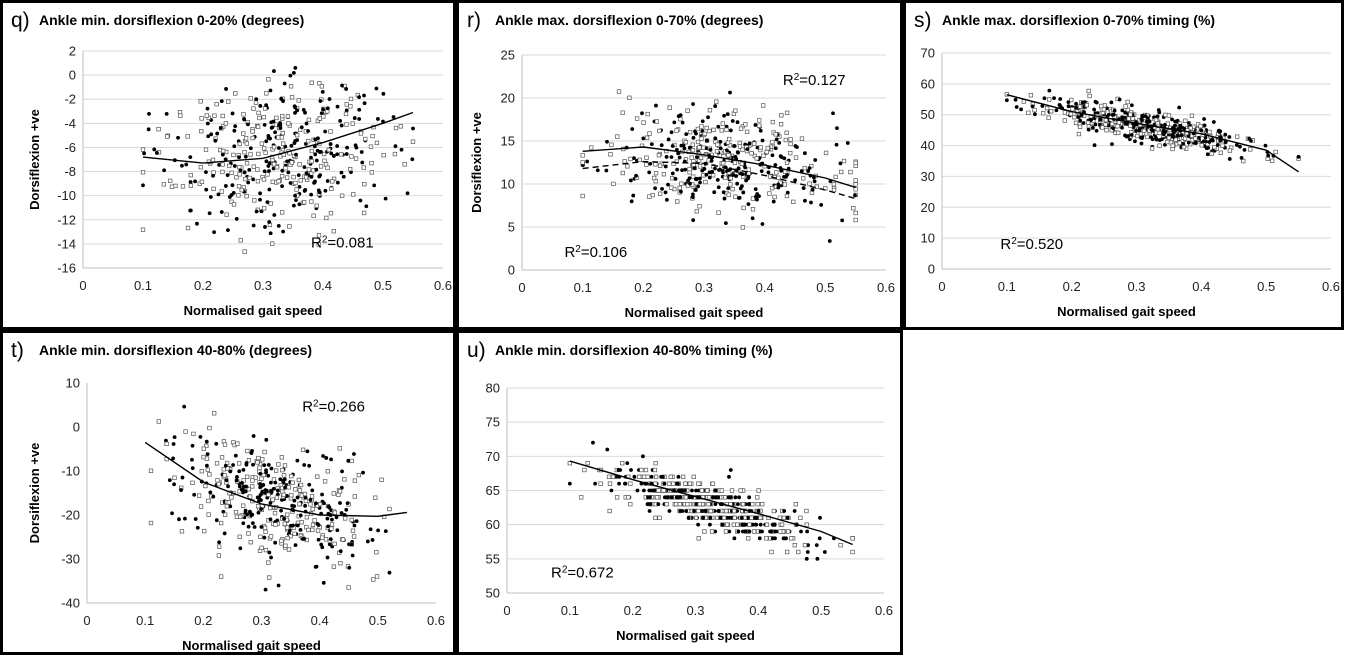 Image resolution: width=1357 pixels, height=655 pixels. What do you see at coordinates (34, 159) in the screenshot?
I see `y-axis-label: Dorsiflexion +ve` at bounding box center [34, 159].